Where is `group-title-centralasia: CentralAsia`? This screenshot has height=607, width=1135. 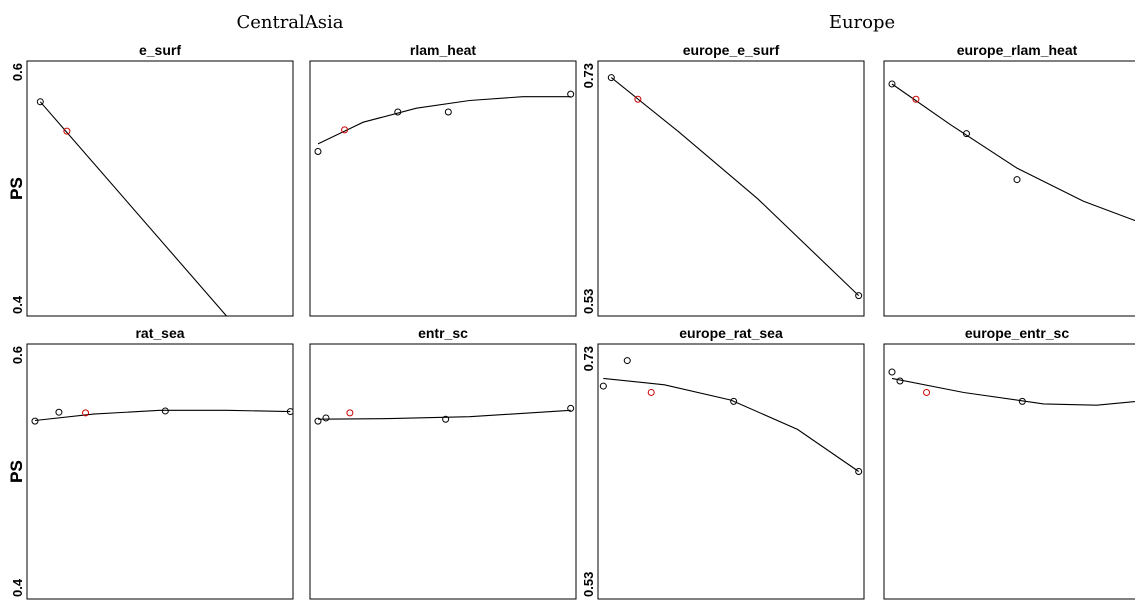
group-title-centralasia: CentralAsia is located at coordinates (289, 22).